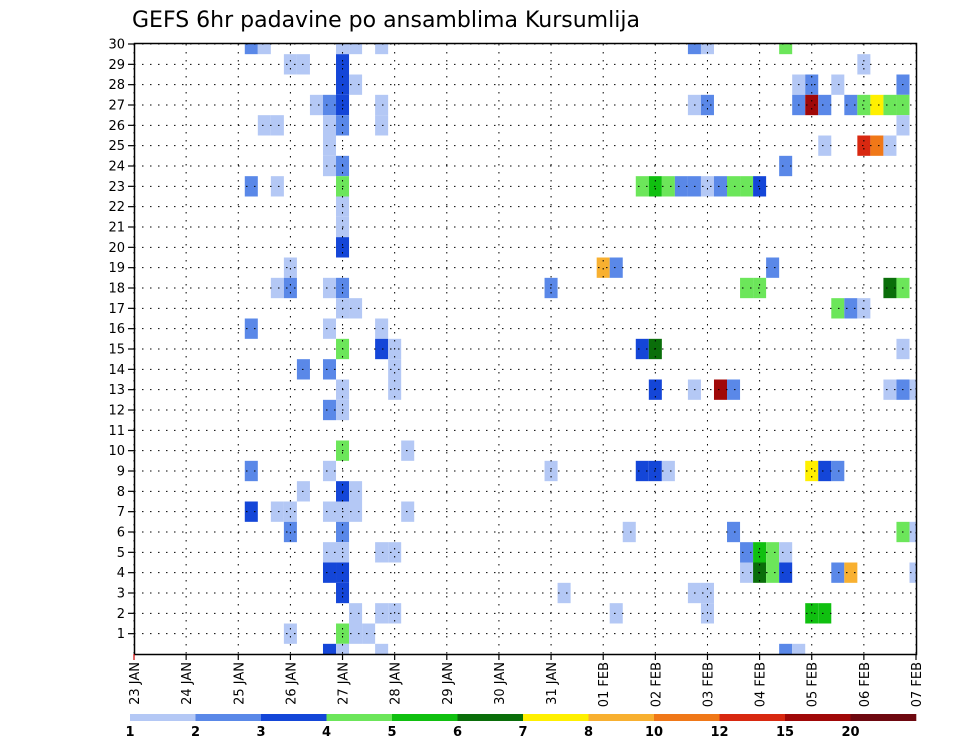  I want to click on colorbar-label: 20, so click(850, 732).